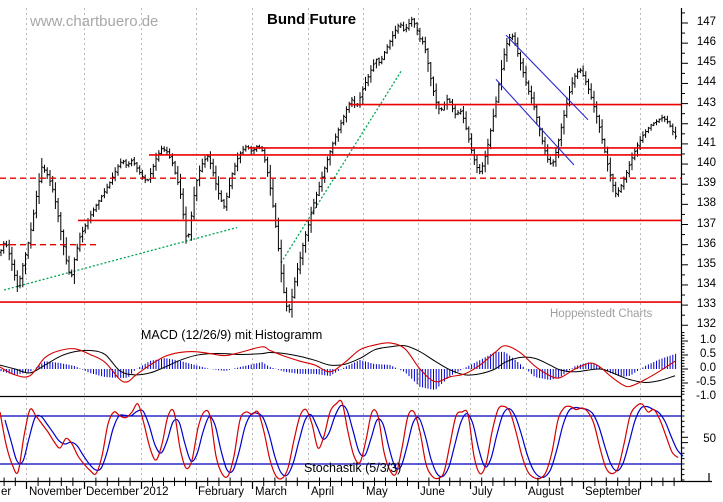  I want to click on macd-axis-label: 0.0, so click(708, 368).